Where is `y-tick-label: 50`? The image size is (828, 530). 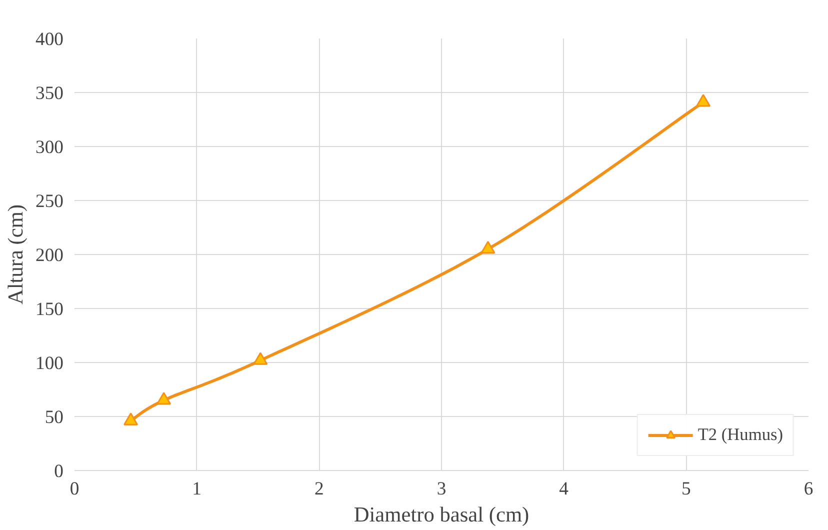 y-tick-label: 50 is located at coordinates (54, 417).